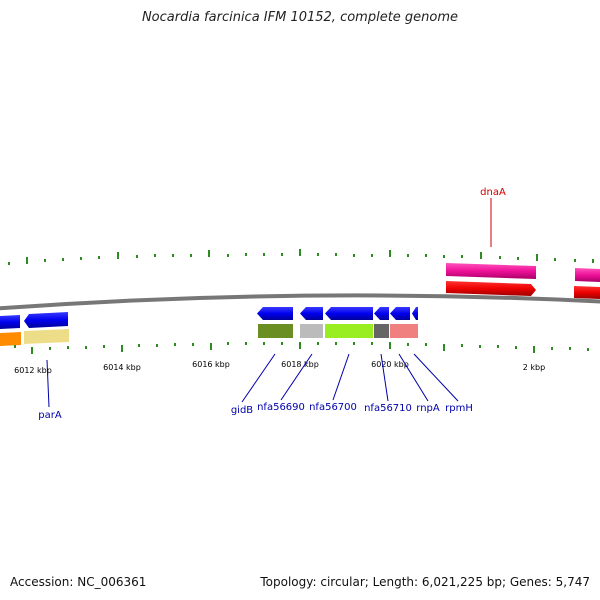  I want to click on gene-label-gidB: gidB, so click(242, 410).